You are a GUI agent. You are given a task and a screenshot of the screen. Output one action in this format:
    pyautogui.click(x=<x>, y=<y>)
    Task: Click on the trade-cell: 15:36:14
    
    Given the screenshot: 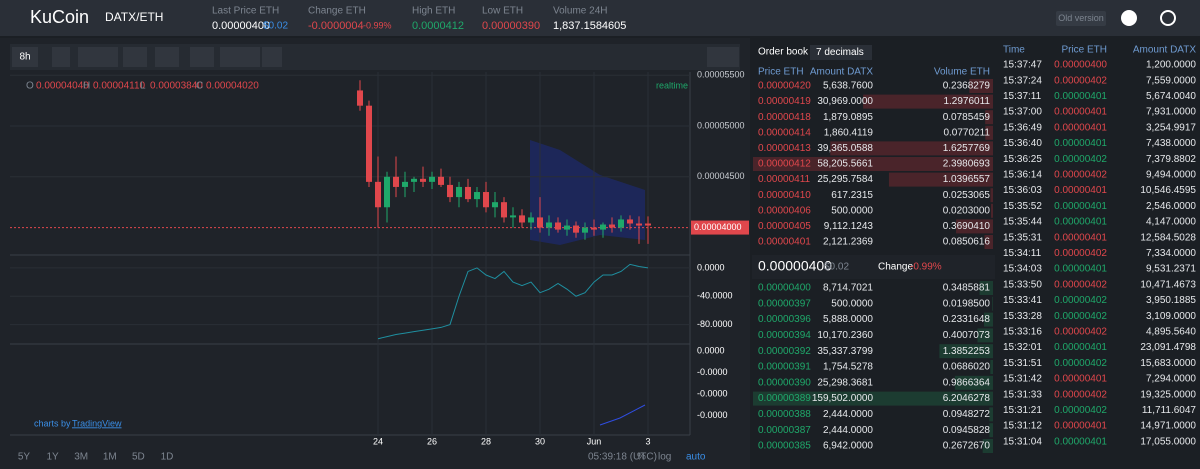 What is the action you would take?
    pyautogui.click(x=1022, y=175)
    